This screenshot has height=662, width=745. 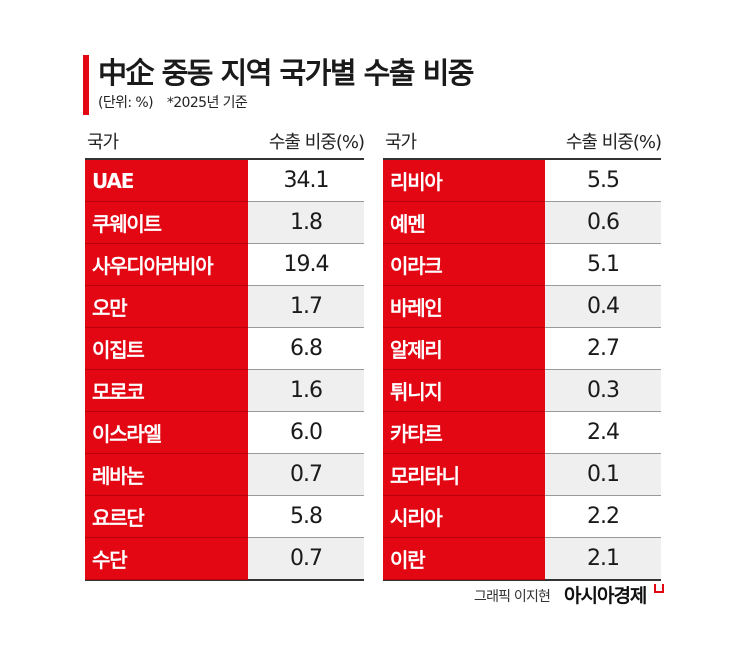 What do you see at coordinates (464, 391) in the screenshot?
I see `country-cell: 튀니지` at bounding box center [464, 391].